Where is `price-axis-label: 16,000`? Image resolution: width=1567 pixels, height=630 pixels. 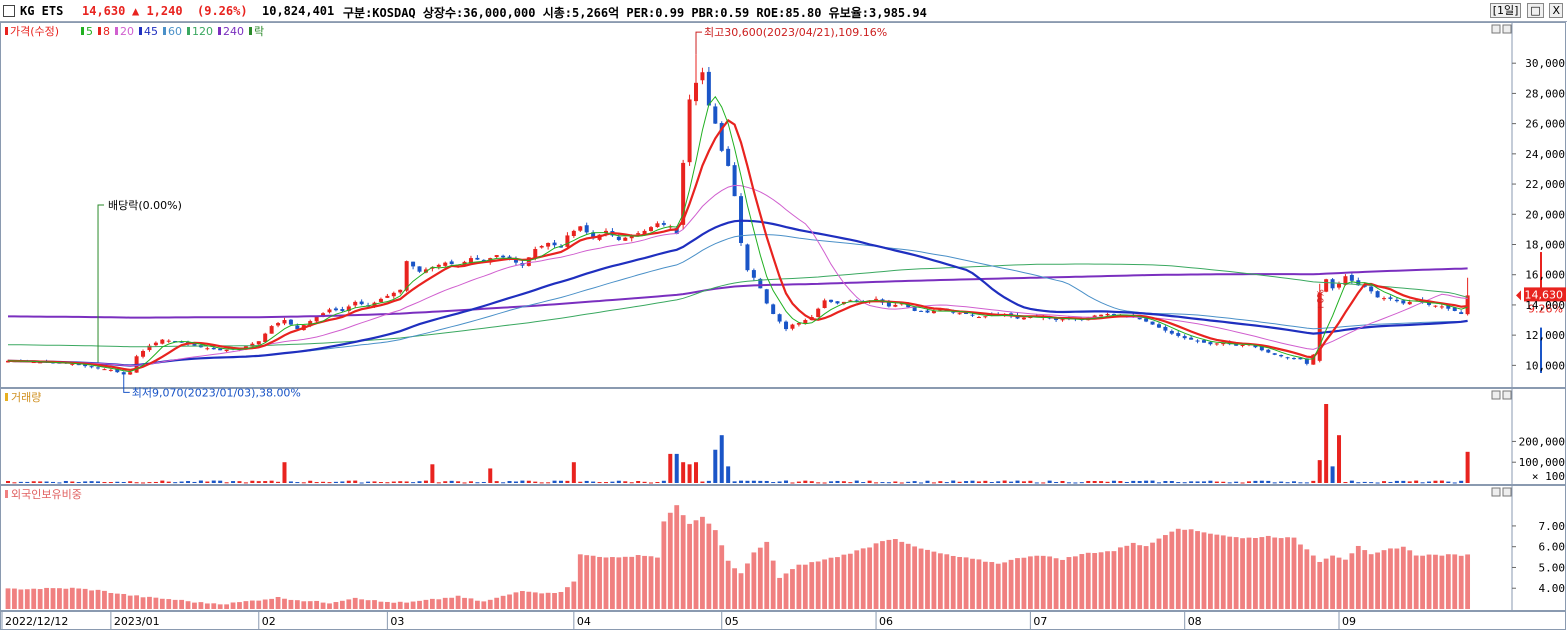 price-axis-label: 16,000 is located at coordinates (1545, 275).